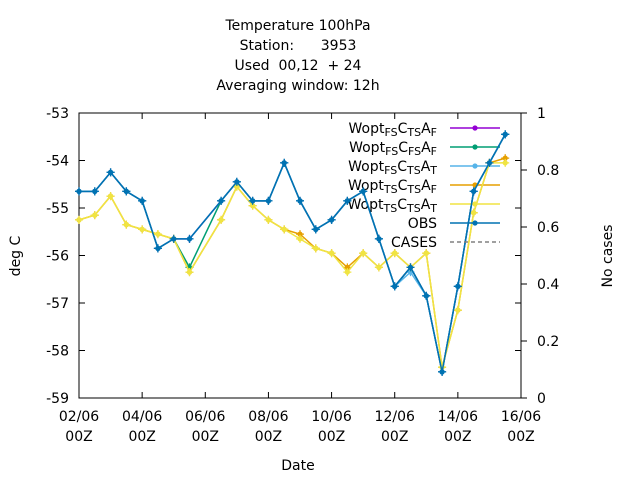 The width and height of the screenshot is (640, 480). I want to click on y-tick-label: -55, so click(57, 209).